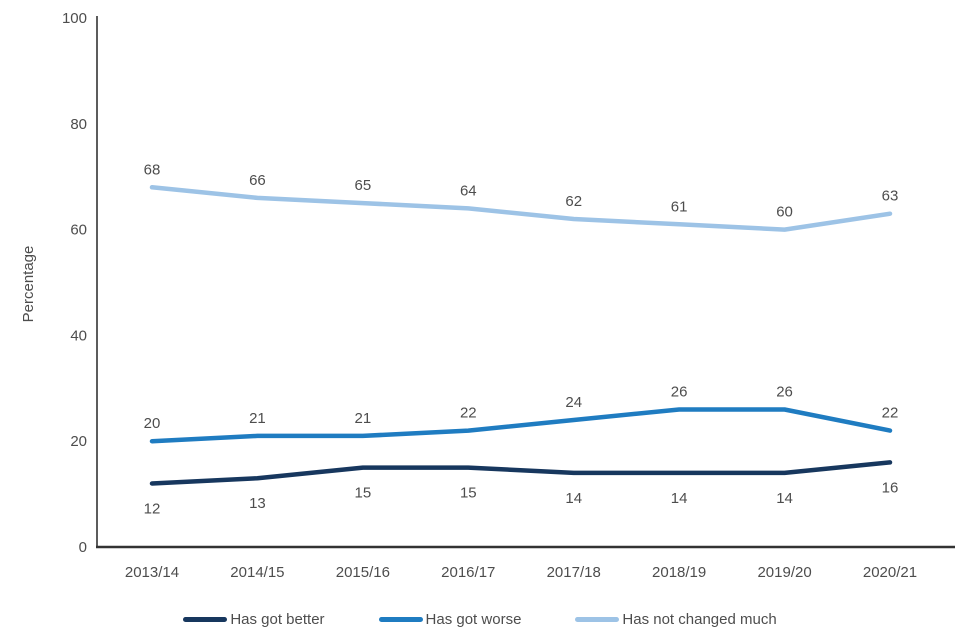 The width and height of the screenshot is (960, 640). I want to click on legend-label-has-not-changed-much: Has not changed much, so click(699, 619).